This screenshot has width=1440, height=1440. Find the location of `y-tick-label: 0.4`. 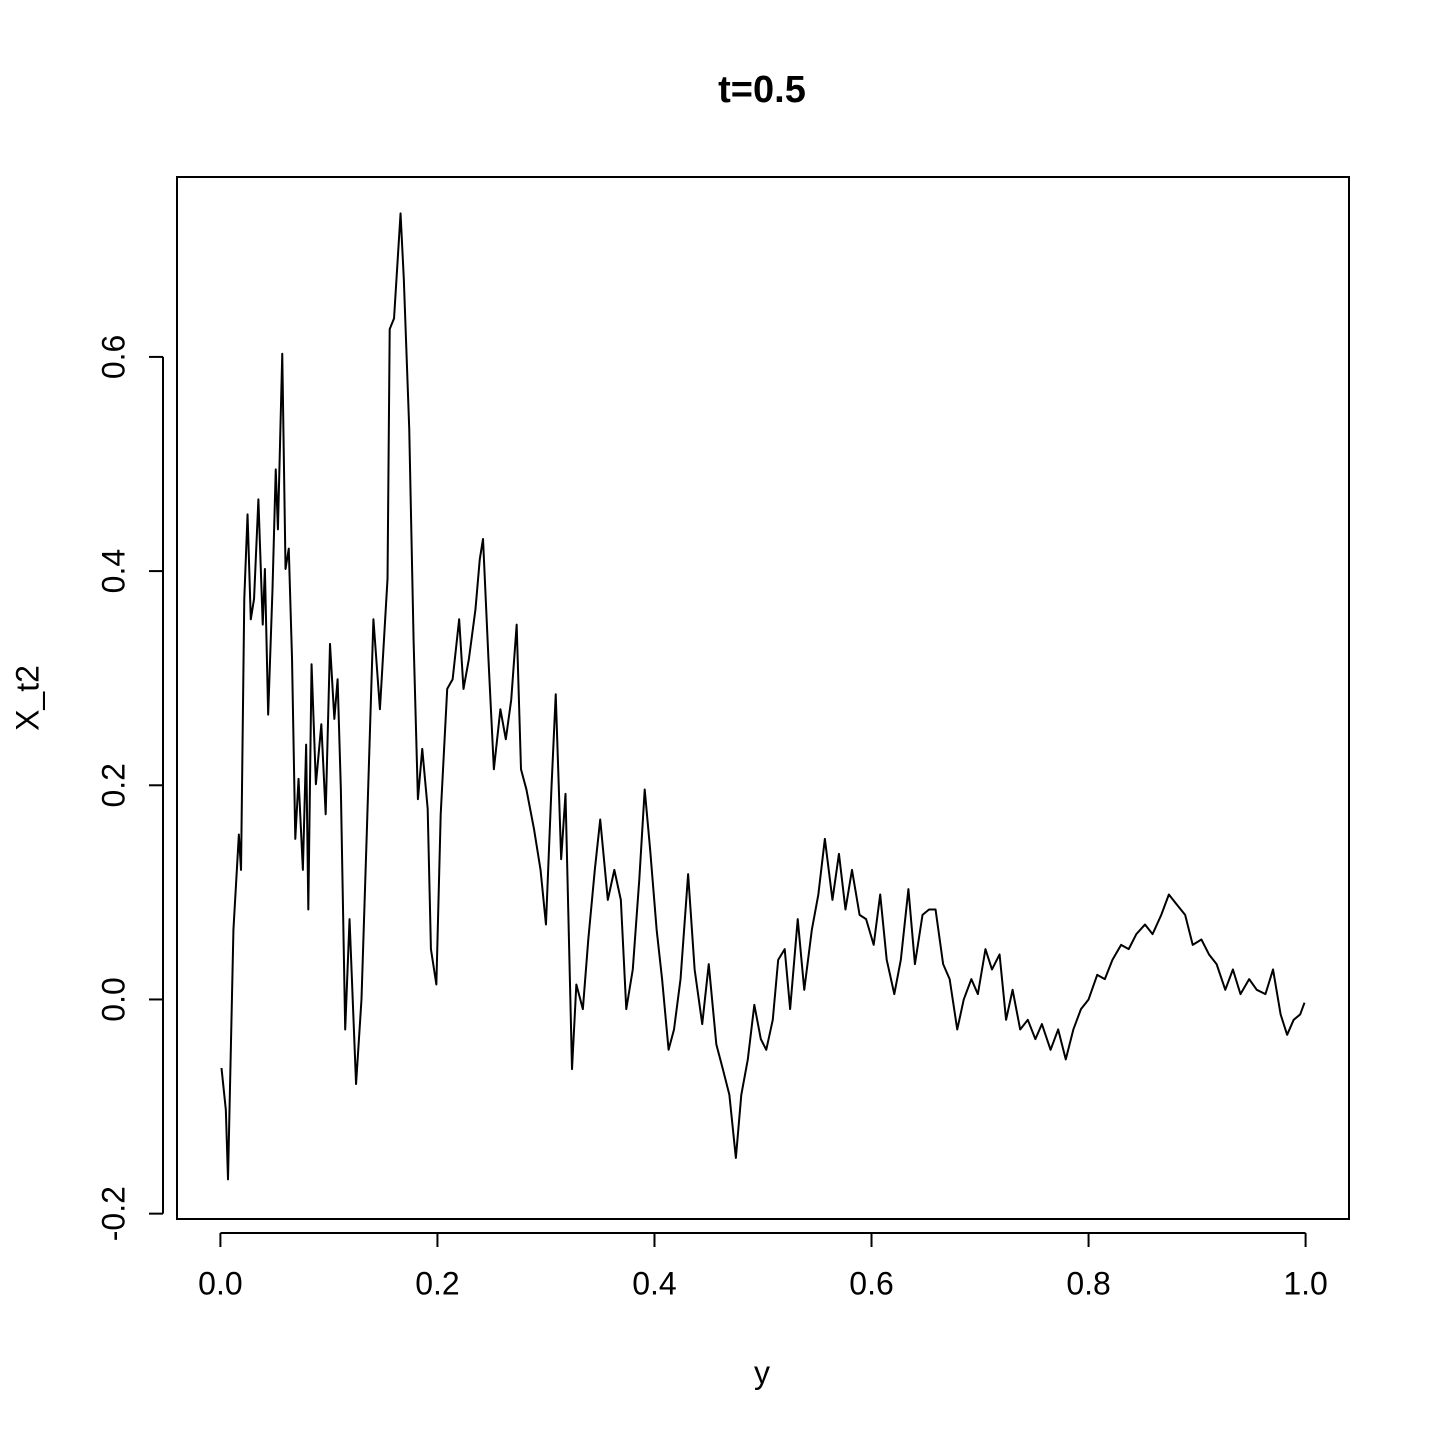

y-tick-label: 0.4 is located at coordinates (113, 571).